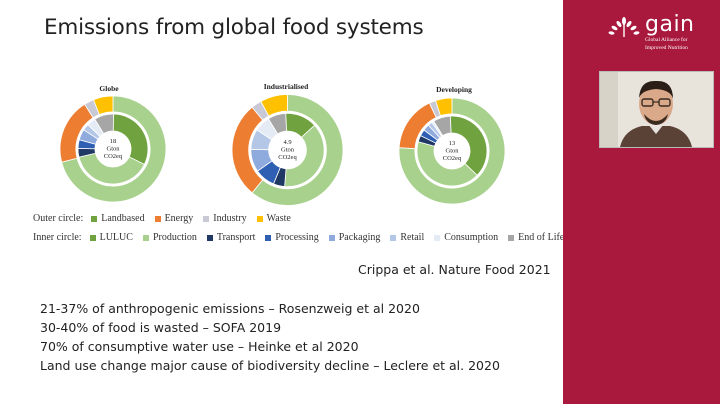 The image size is (720, 404). What do you see at coordinates (230, 218) in the screenshot?
I see `legend-text: Industry` at bounding box center [230, 218].